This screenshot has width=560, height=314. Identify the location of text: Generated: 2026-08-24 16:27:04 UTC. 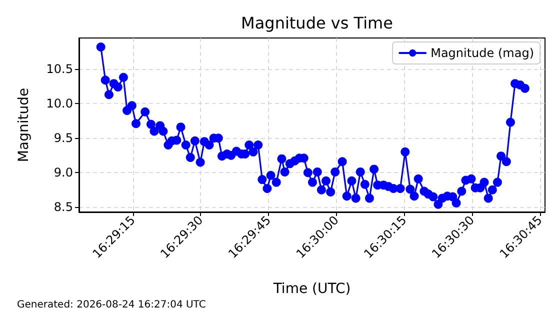
(111, 305).